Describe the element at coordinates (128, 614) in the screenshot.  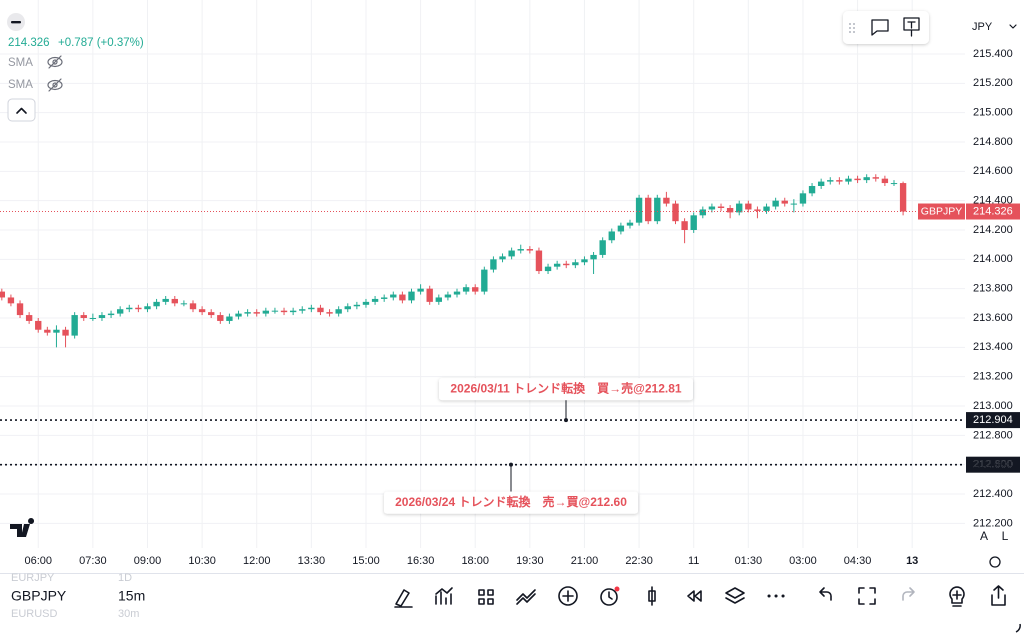
I see `watch-interval: 30m` at that location.